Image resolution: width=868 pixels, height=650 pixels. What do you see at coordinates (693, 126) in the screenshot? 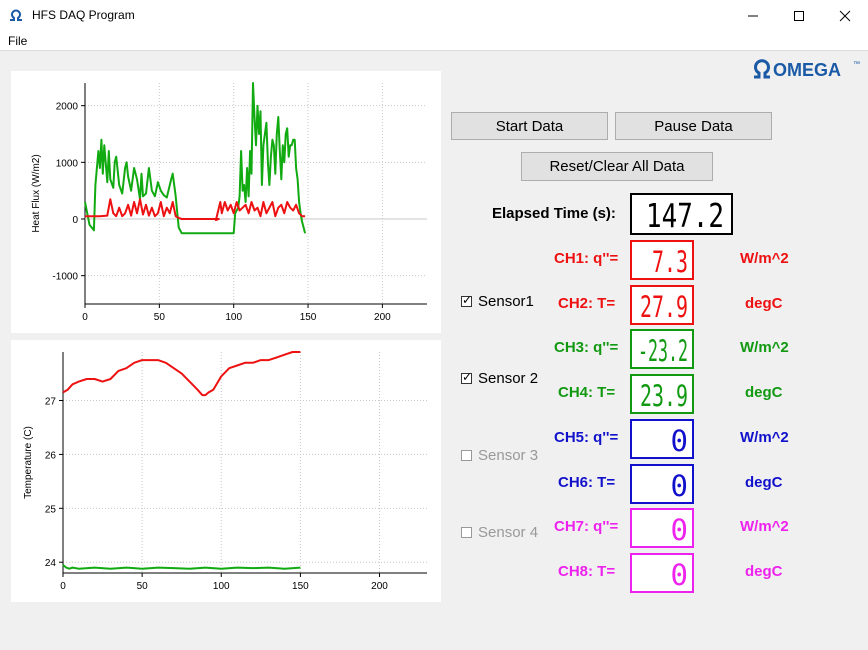
I see `pause-data-button: Pause Data` at bounding box center [693, 126].